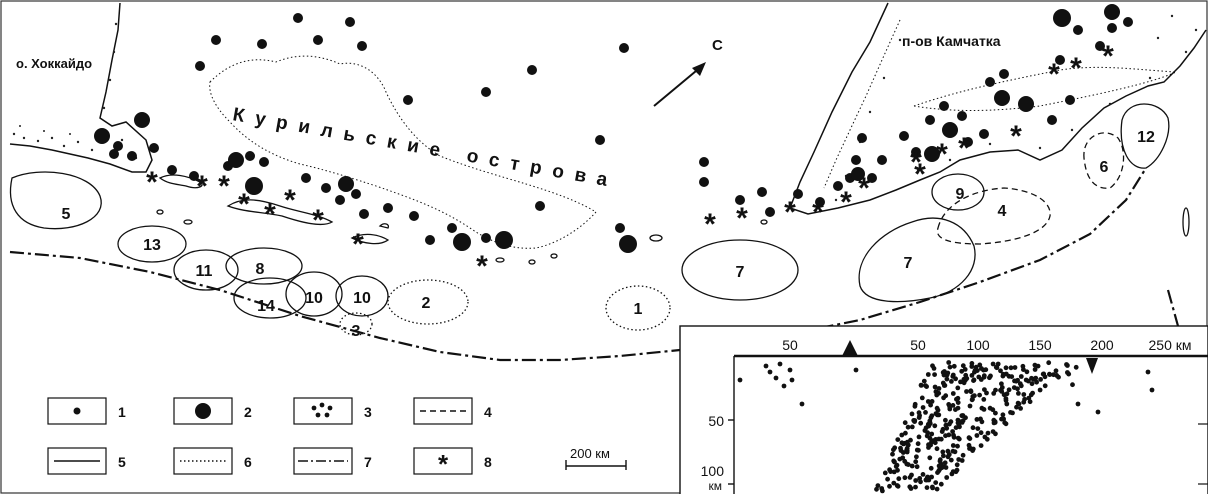 The image size is (1208, 494). What do you see at coordinates (122, 412) in the screenshot?
I see `legend-label-1: 1` at bounding box center [122, 412].